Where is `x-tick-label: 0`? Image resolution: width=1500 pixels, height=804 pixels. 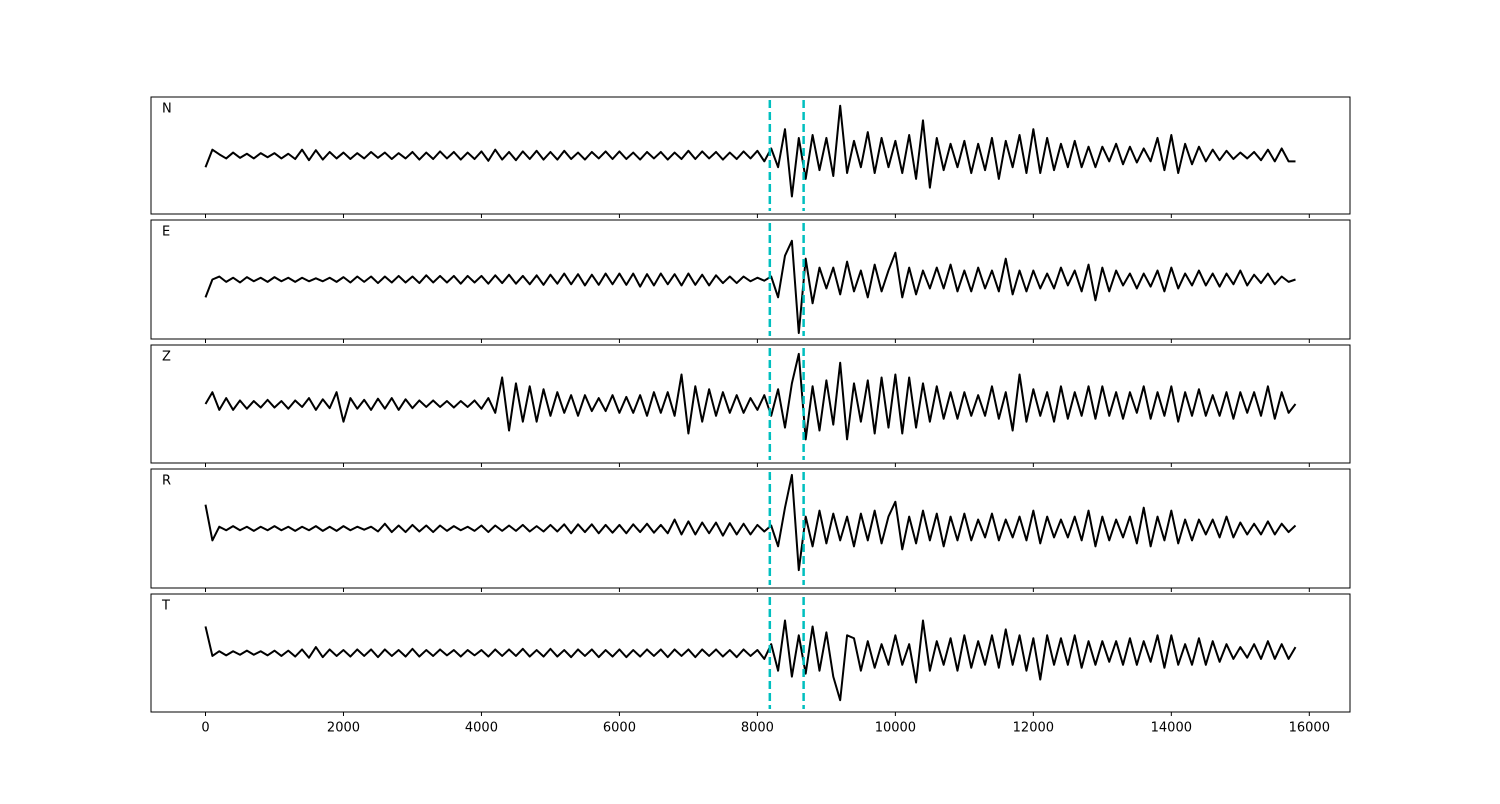
x-tick-label: 0 is located at coordinates (205, 728).